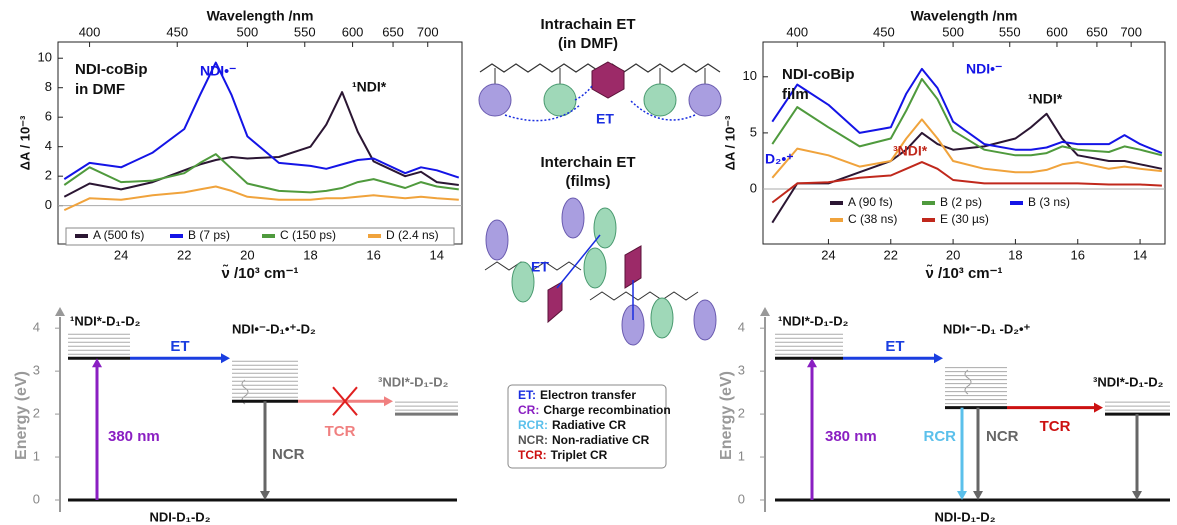 The width and height of the screenshot is (1177, 525). Describe the element at coordinates (588, 43) in the screenshot. I see `scheme-title: (in DMF)` at that location.